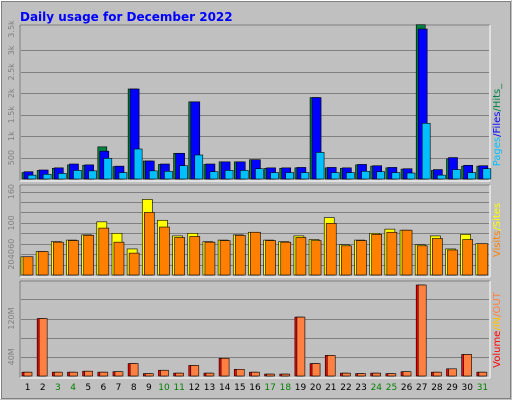 This screenshot has height=405, width=512. I want to click on x-tick-label: 5, so click(88, 388).